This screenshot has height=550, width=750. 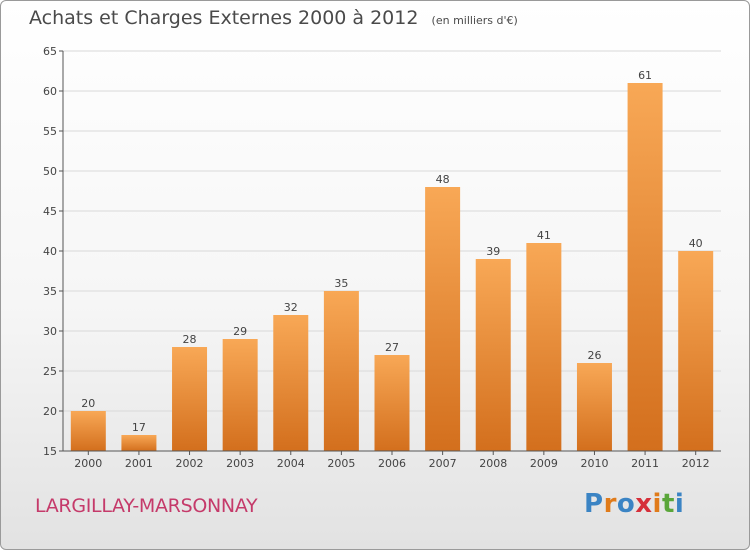 What do you see at coordinates (146, 506) in the screenshot?
I see `location-name: LARGILLAY-MARSONNAY` at bounding box center [146, 506].